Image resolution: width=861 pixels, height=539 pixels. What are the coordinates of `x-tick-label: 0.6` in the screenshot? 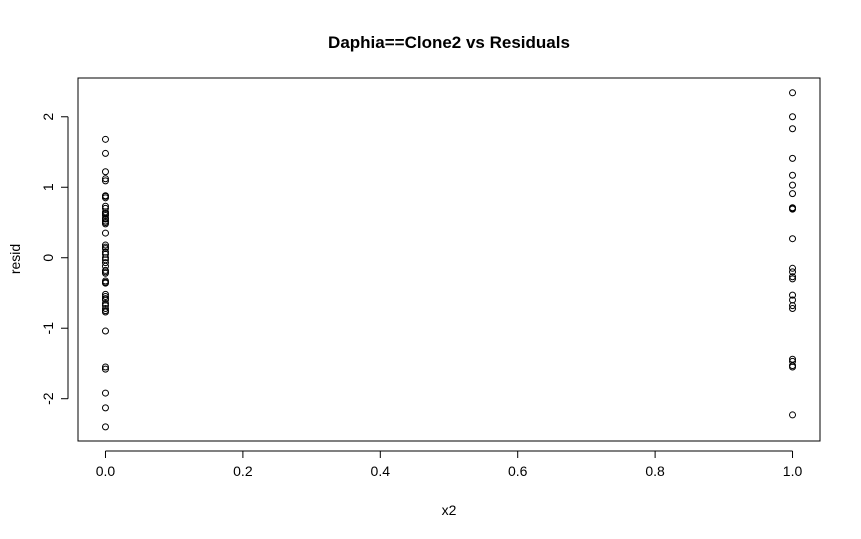 It's located at (518, 471).